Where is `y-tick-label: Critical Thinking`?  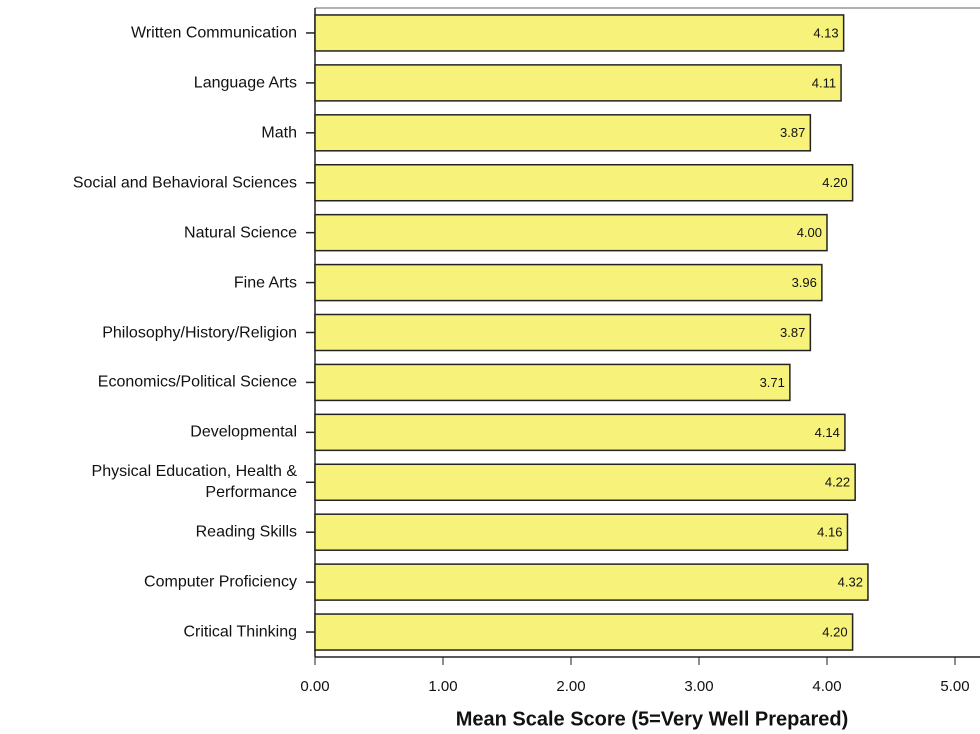
y-tick-label: Critical Thinking is located at coordinates (240, 632).